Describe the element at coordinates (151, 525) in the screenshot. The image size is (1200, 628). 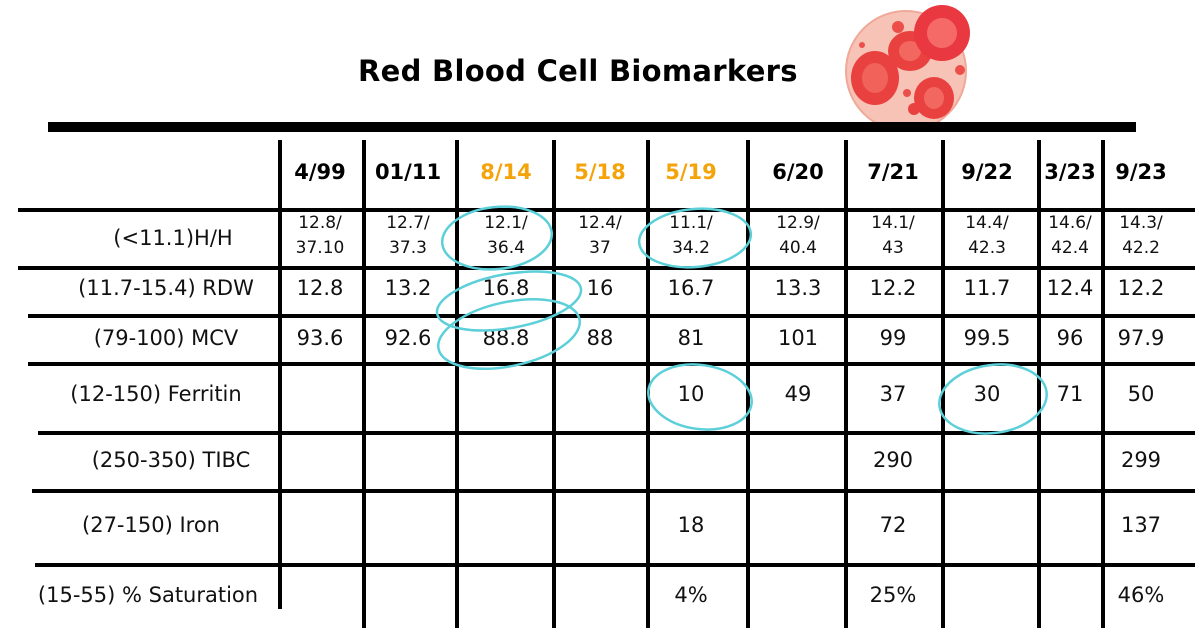
I see `row-label: (27-150) Iron` at that location.